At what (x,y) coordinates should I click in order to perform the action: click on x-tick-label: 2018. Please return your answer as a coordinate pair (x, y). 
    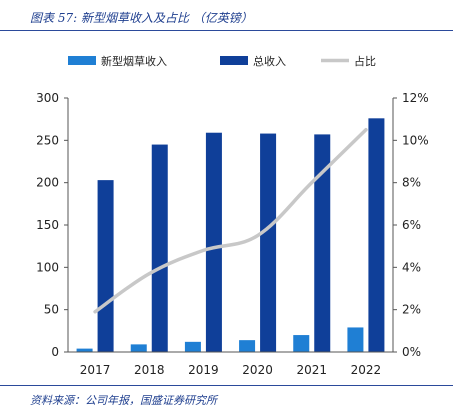
    Looking at the image, I should click on (149, 370).